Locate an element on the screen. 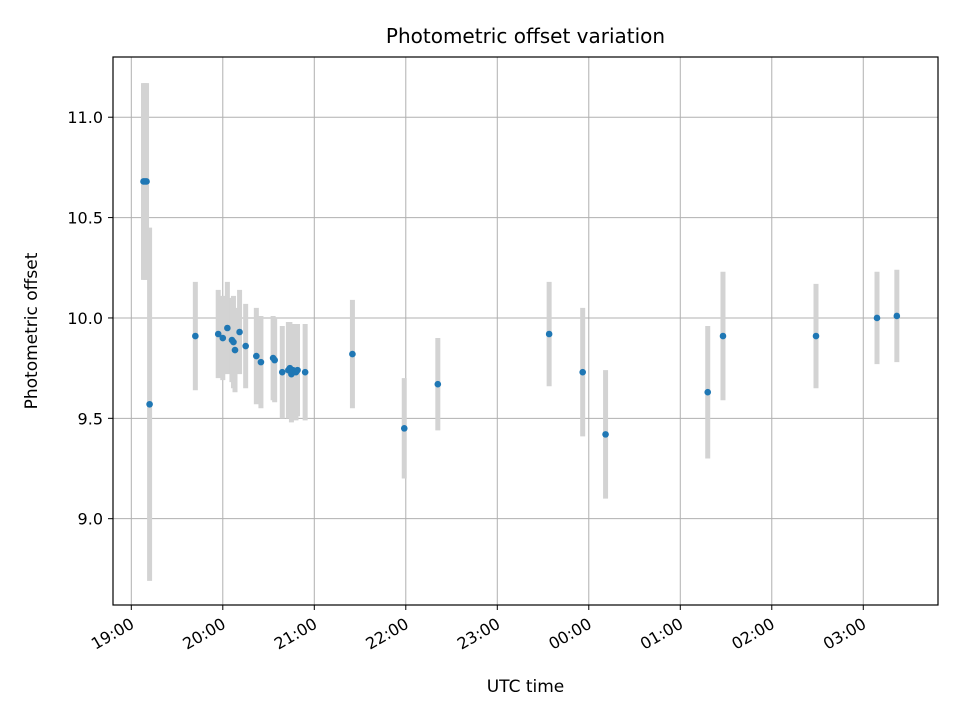  y-tick-label: 11.0 is located at coordinates (85, 117).